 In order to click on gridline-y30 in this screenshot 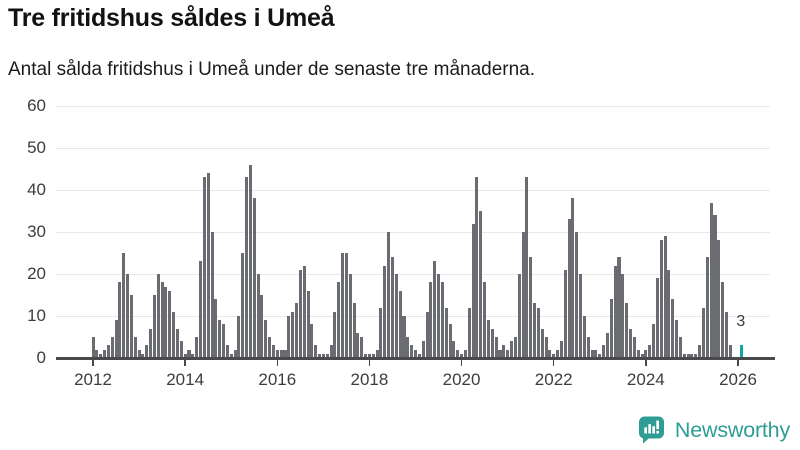, I will do `click(413, 232)`.